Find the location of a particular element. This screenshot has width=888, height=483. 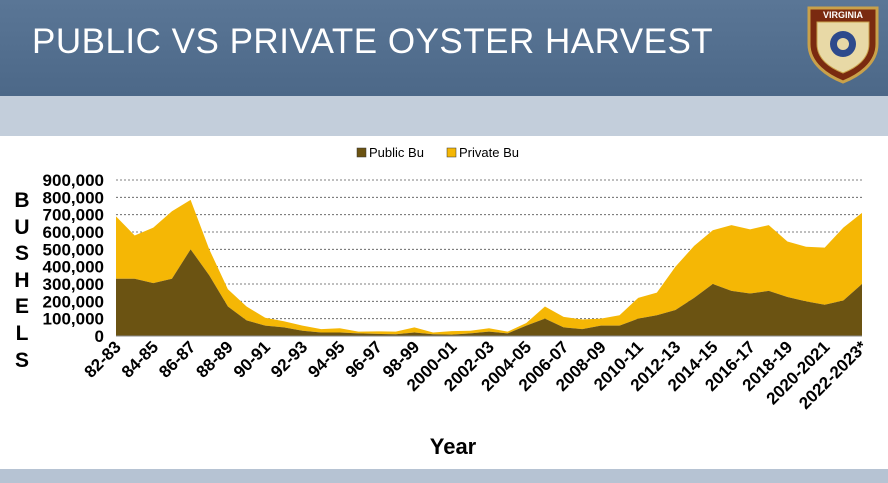

y-tick-label: 300,000 is located at coordinates (73, 284).